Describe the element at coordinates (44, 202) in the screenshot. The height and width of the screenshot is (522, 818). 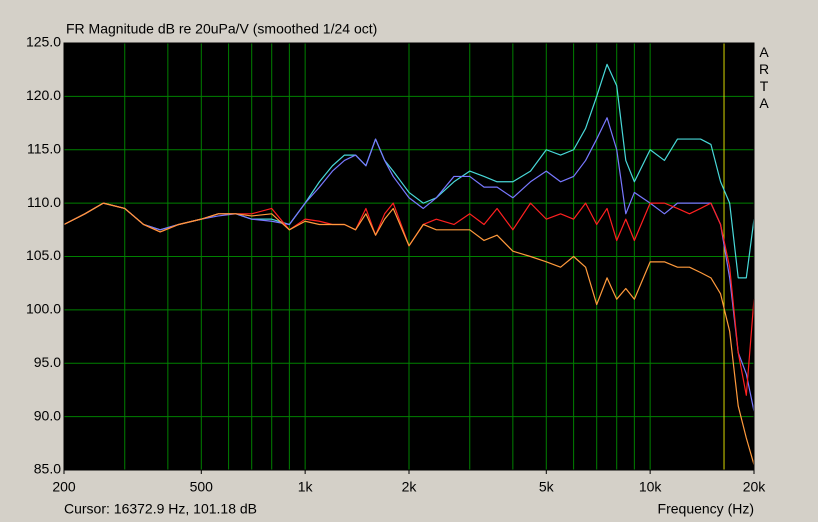
I see `y-tick-label: 110.0` at that location.